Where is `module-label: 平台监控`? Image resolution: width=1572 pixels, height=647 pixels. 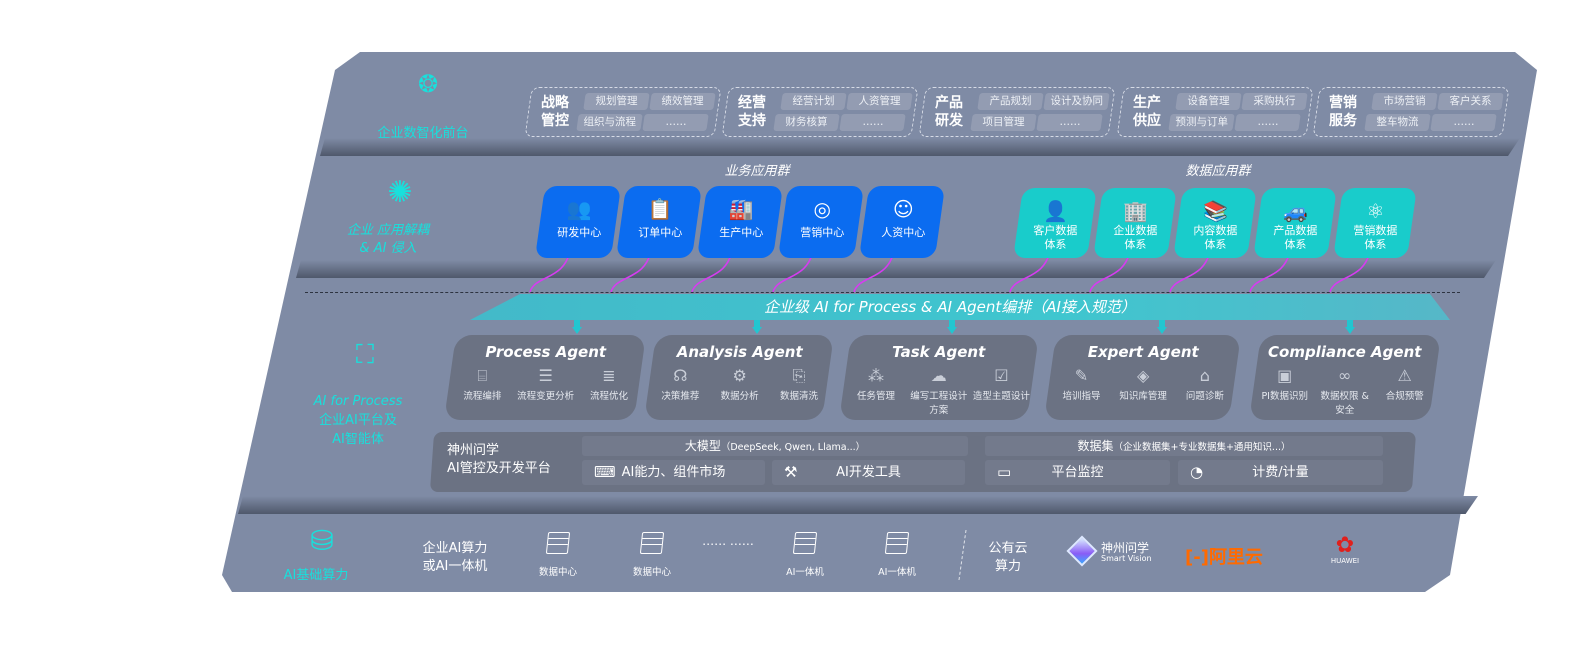
module-label: 平台监控 is located at coordinates (1077, 472).